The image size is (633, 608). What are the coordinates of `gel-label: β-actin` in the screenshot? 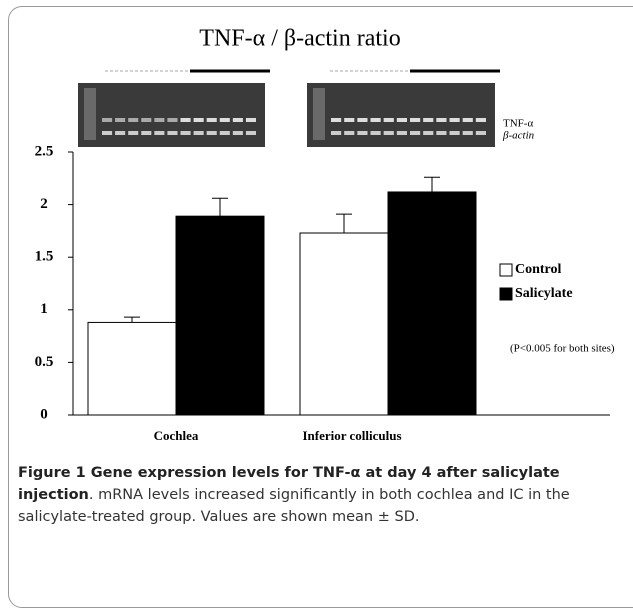 It's located at (518, 136).